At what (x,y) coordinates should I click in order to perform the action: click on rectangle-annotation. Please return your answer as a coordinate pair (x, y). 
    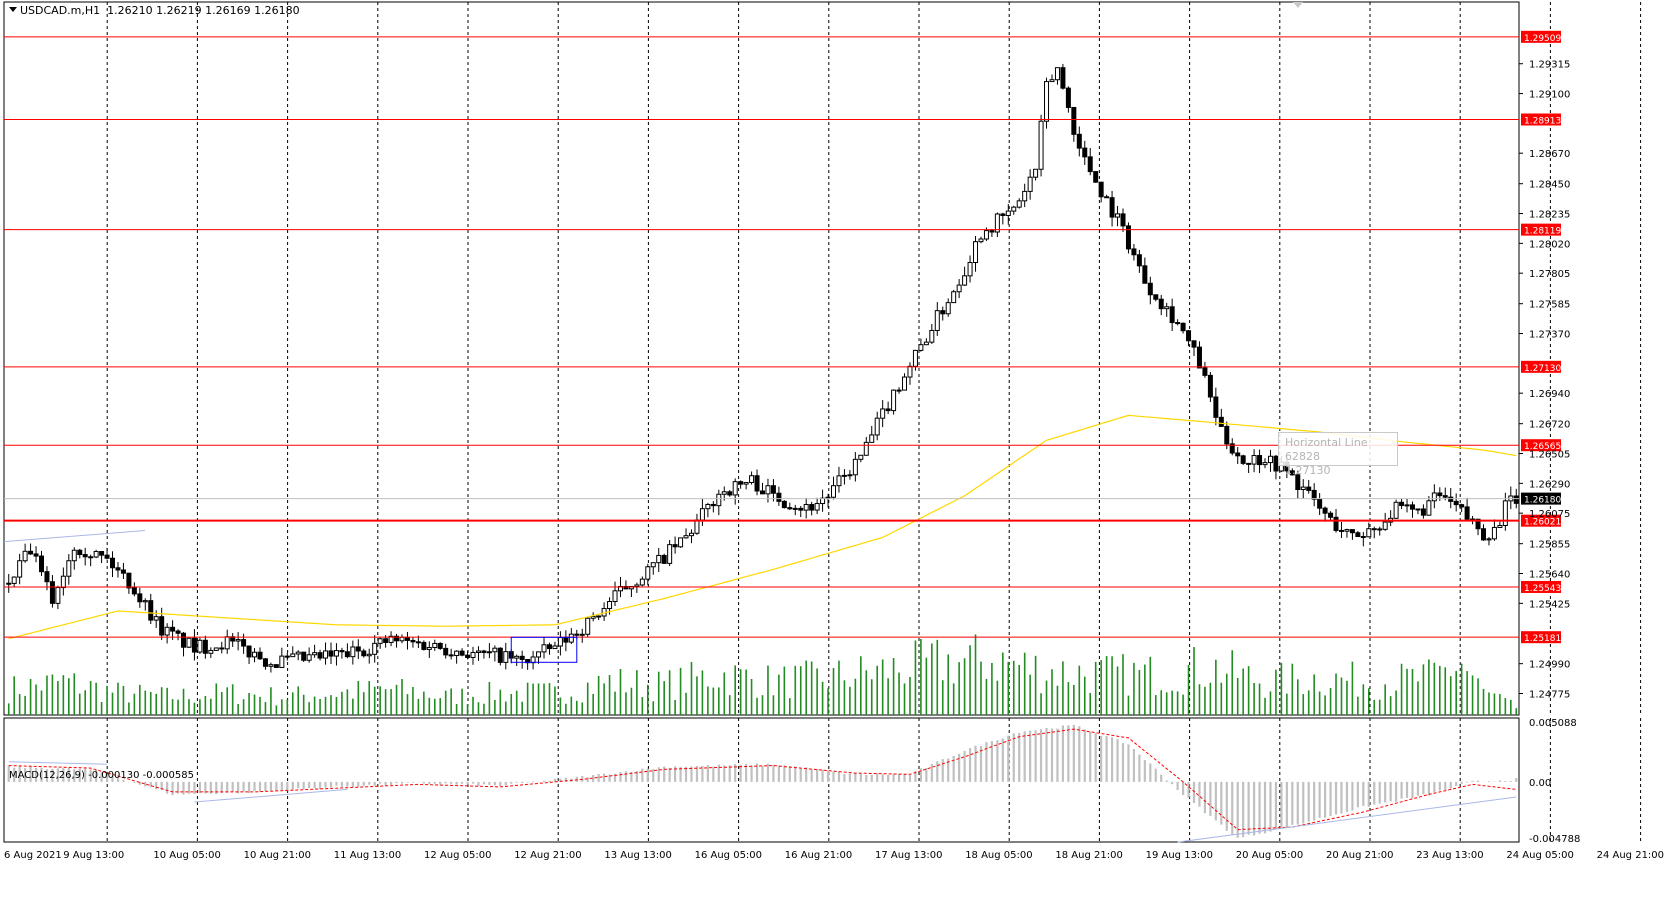
    Looking at the image, I should click on (544, 649).